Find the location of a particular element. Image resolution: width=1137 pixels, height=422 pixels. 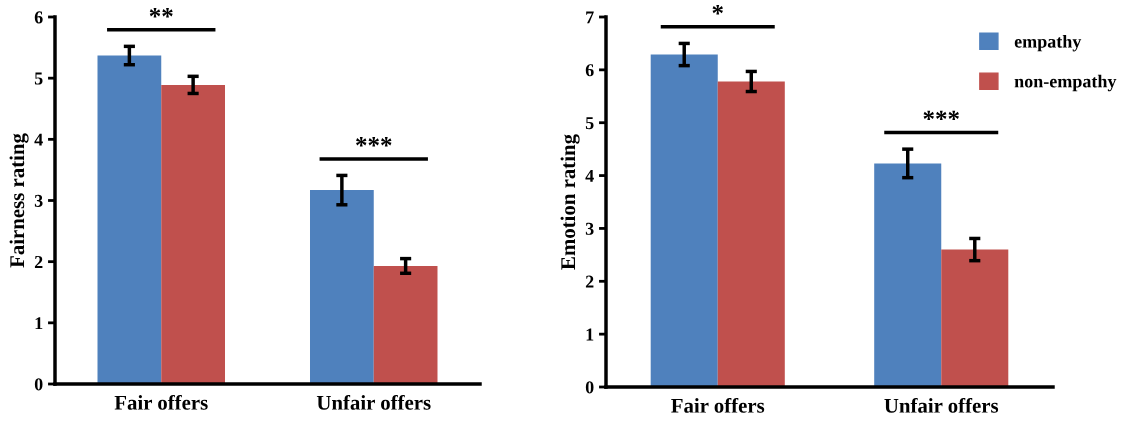

y-axis-title: Emotion rating is located at coordinates (570, 202).